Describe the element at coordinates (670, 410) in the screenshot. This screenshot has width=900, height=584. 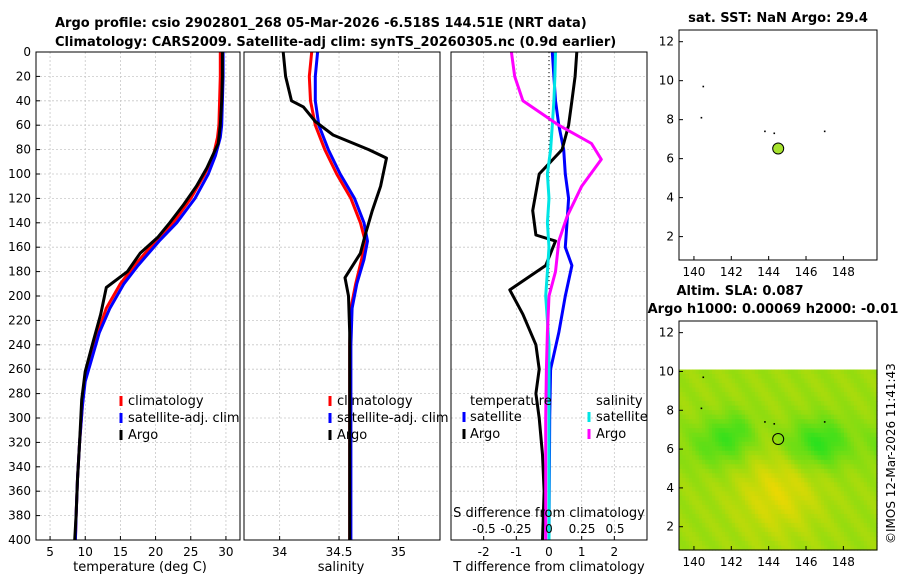
I see `y-tick-label: 8` at that location.